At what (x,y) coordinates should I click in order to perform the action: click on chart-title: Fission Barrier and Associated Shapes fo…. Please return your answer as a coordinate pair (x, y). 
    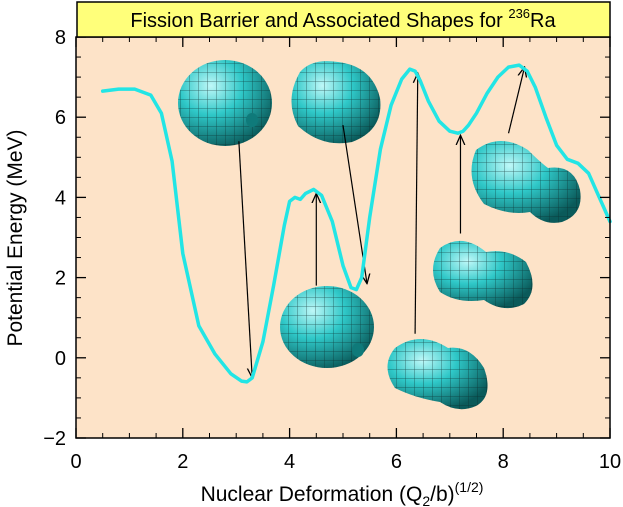
    Looking at the image, I should click on (343, 19).